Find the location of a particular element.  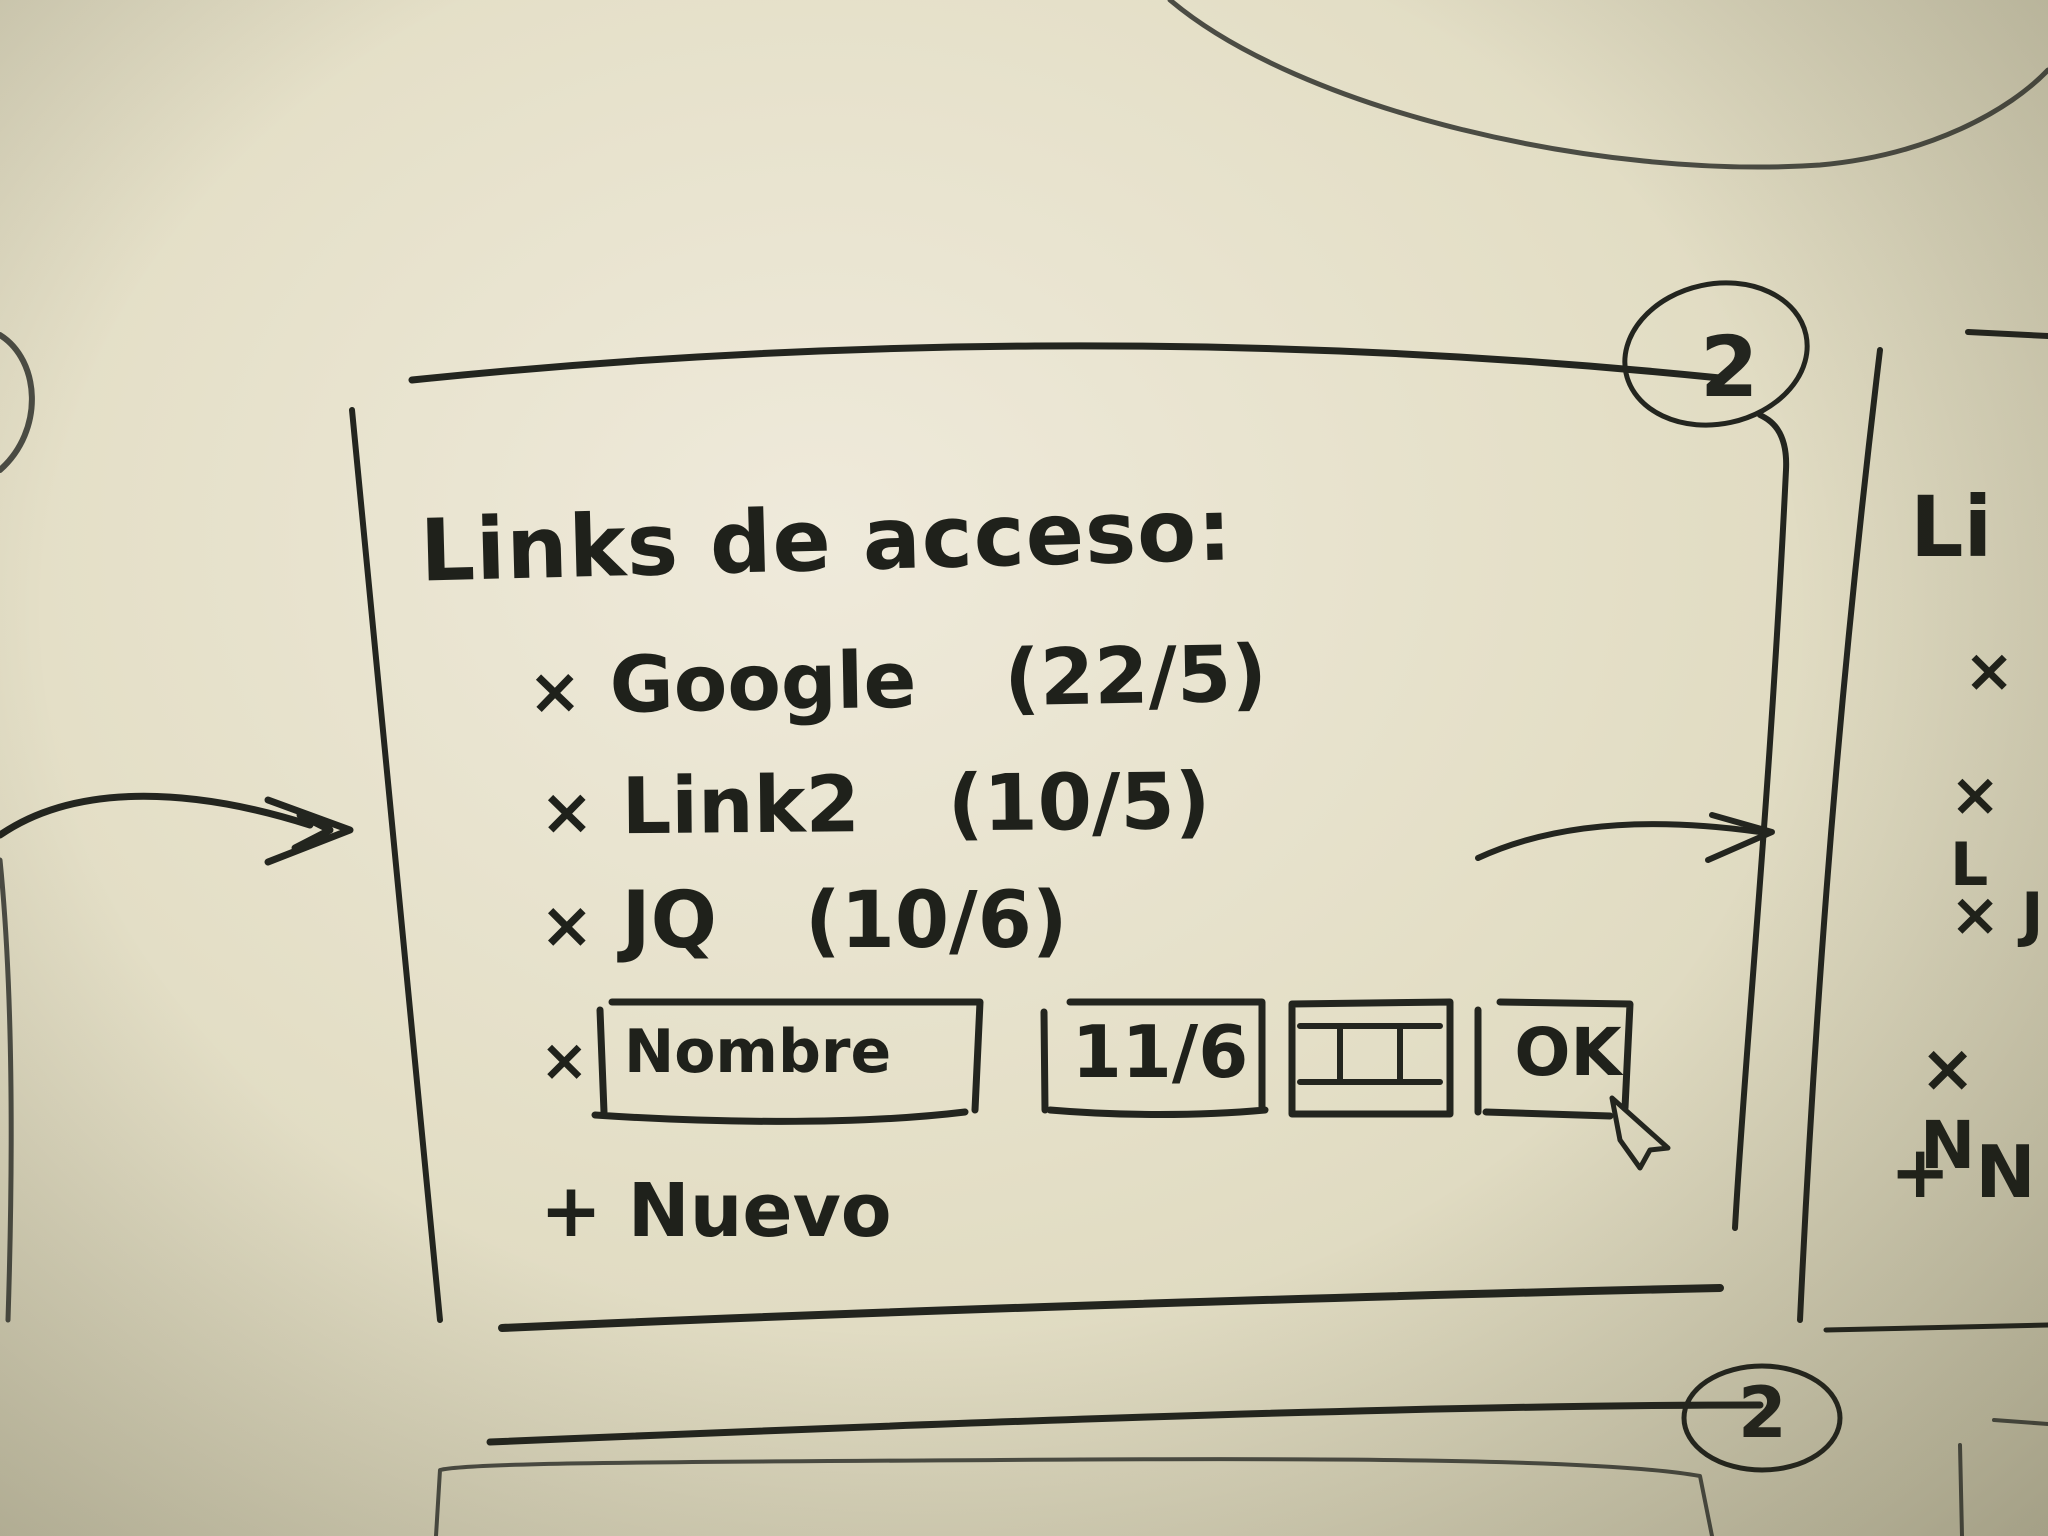

link-name-placeholder: Nombre is located at coordinates (758, 1052).